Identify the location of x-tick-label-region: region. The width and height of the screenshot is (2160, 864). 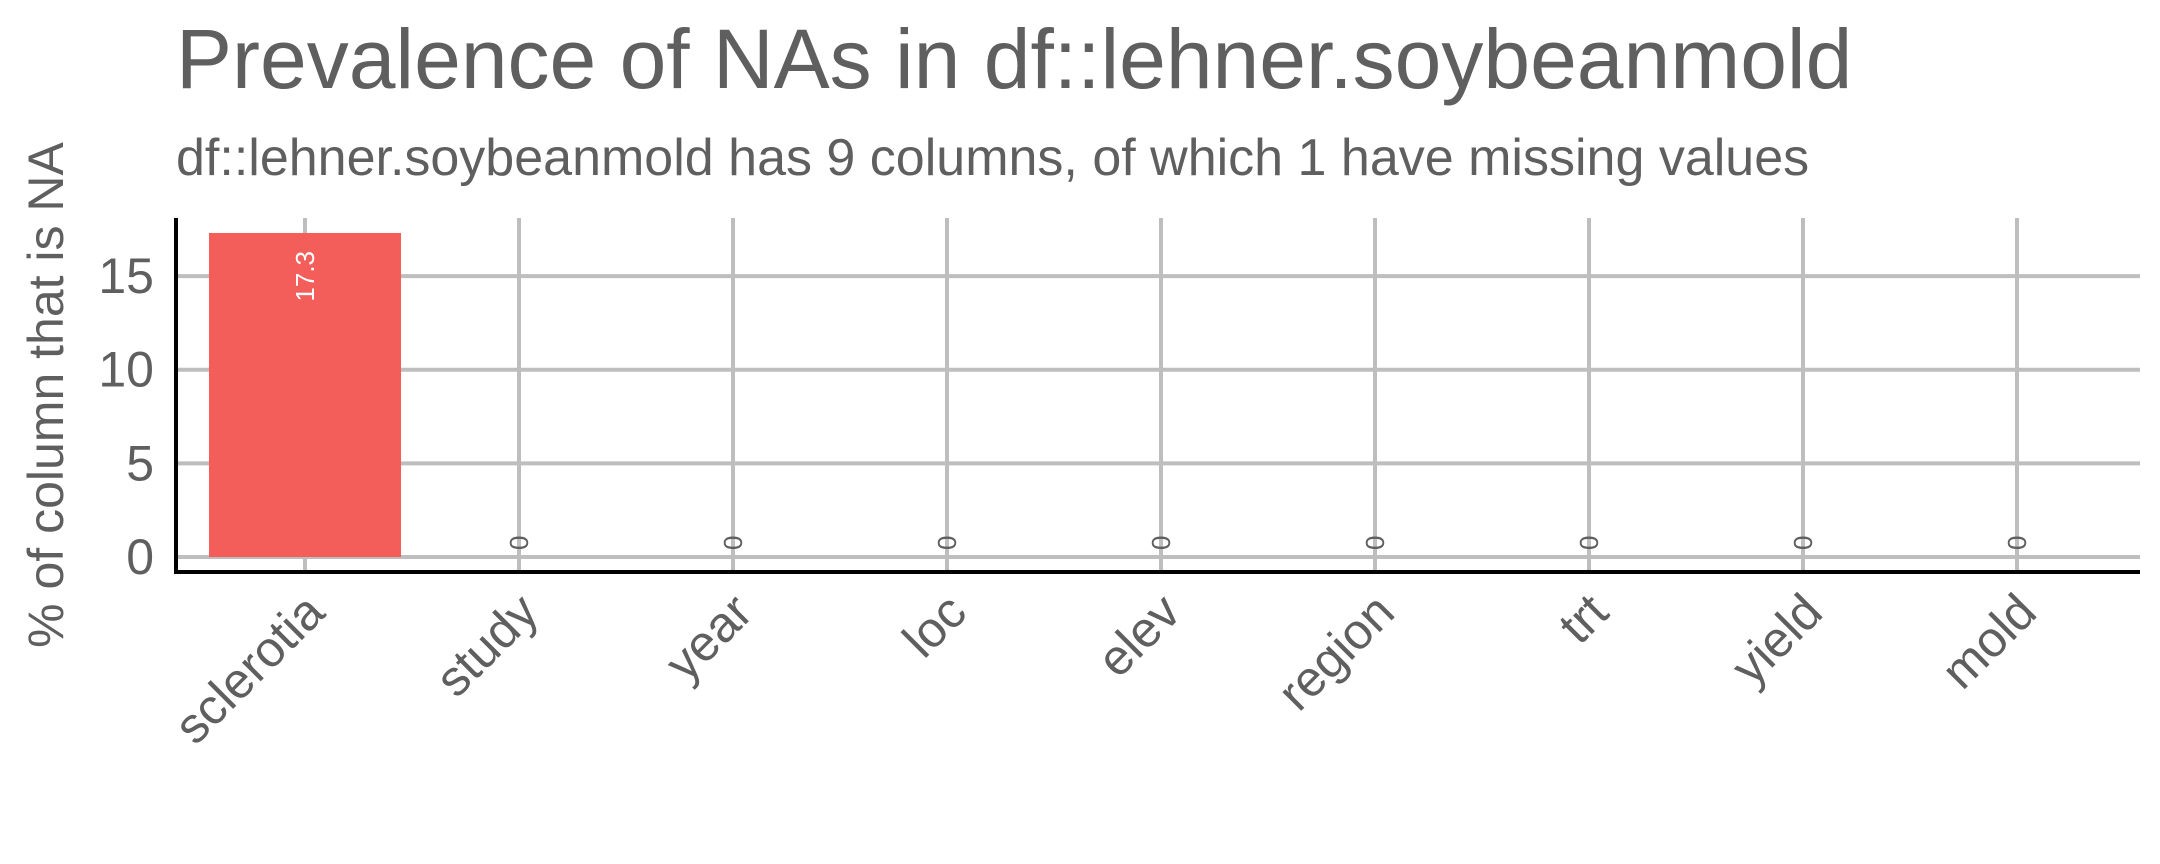
(1336, 652).